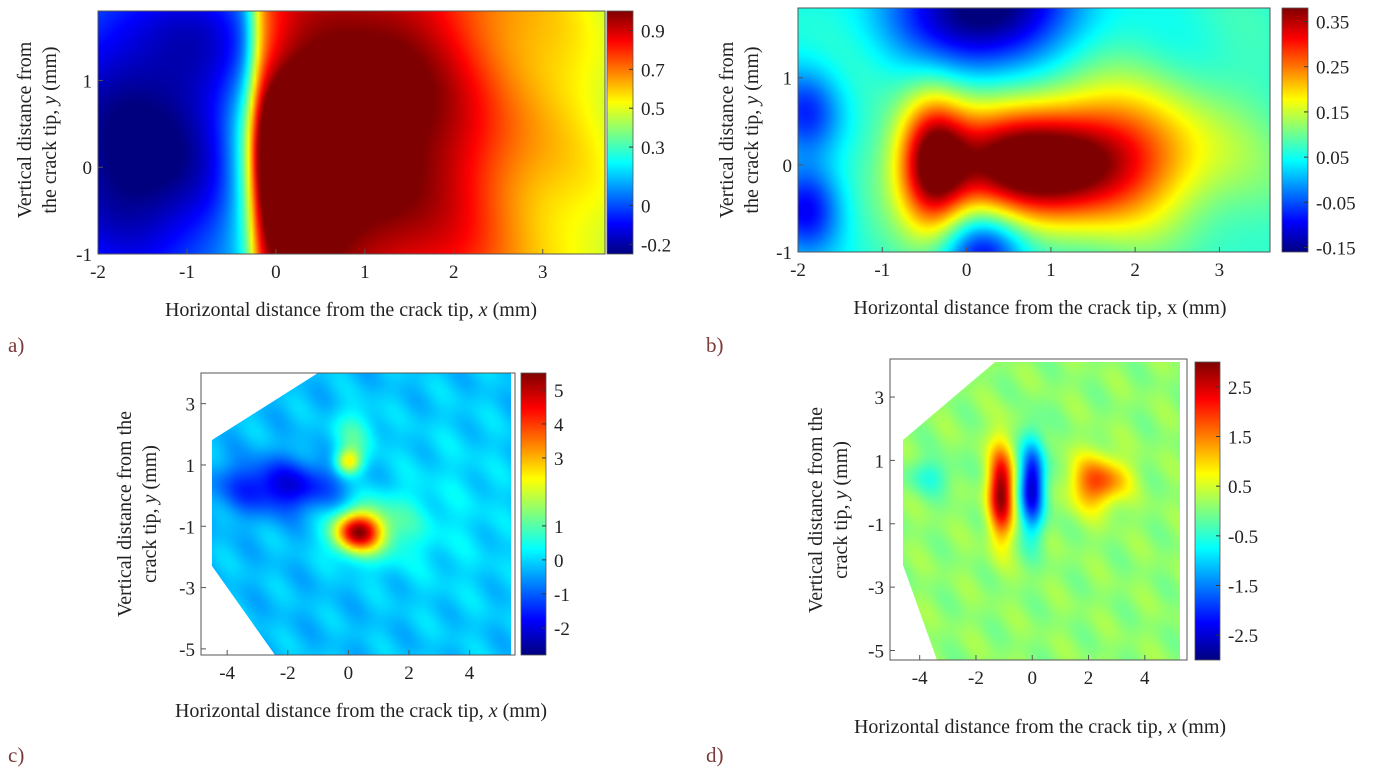 This screenshot has width=1373, height=769. Describe the element at coordinates (1240, 438) in the screenshot. I see `colorbar-tick-label: 1.5` at that location.